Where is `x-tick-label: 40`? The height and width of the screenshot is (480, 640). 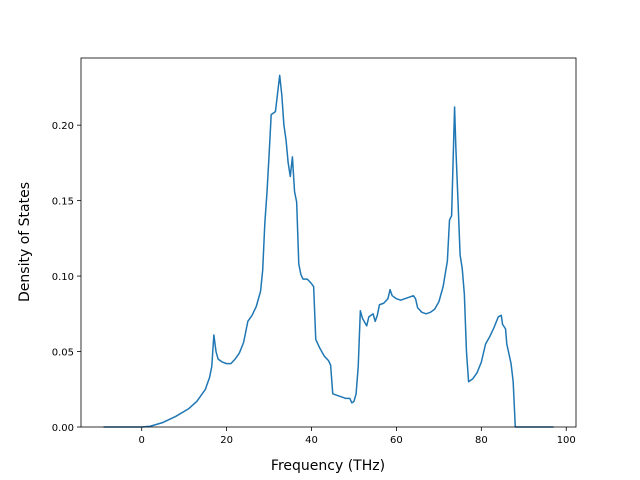
x-tick-label: 40 is located at coordinates (311, 440).